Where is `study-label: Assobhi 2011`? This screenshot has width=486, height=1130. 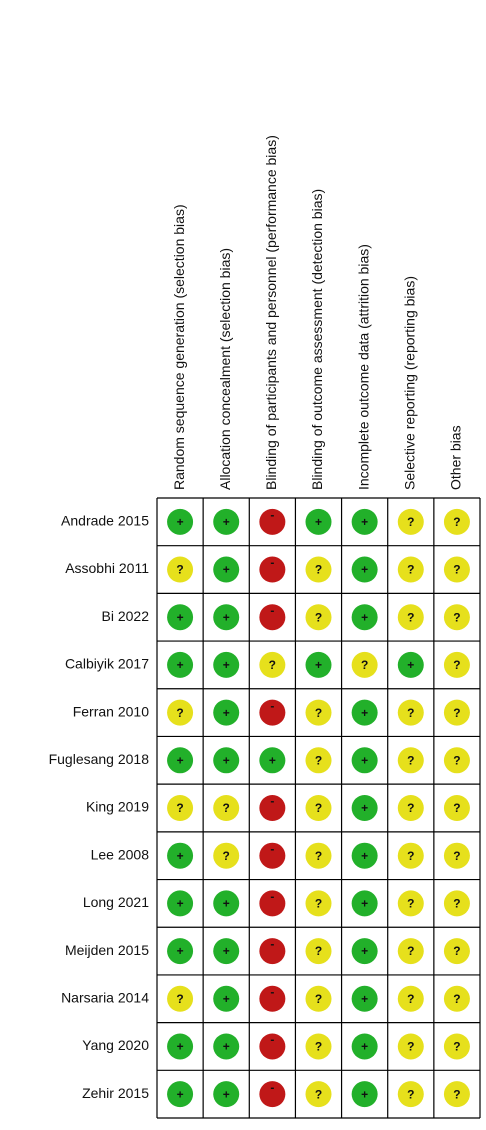 study-label: Assobhi 2011 is located at coordinates (107, 568).